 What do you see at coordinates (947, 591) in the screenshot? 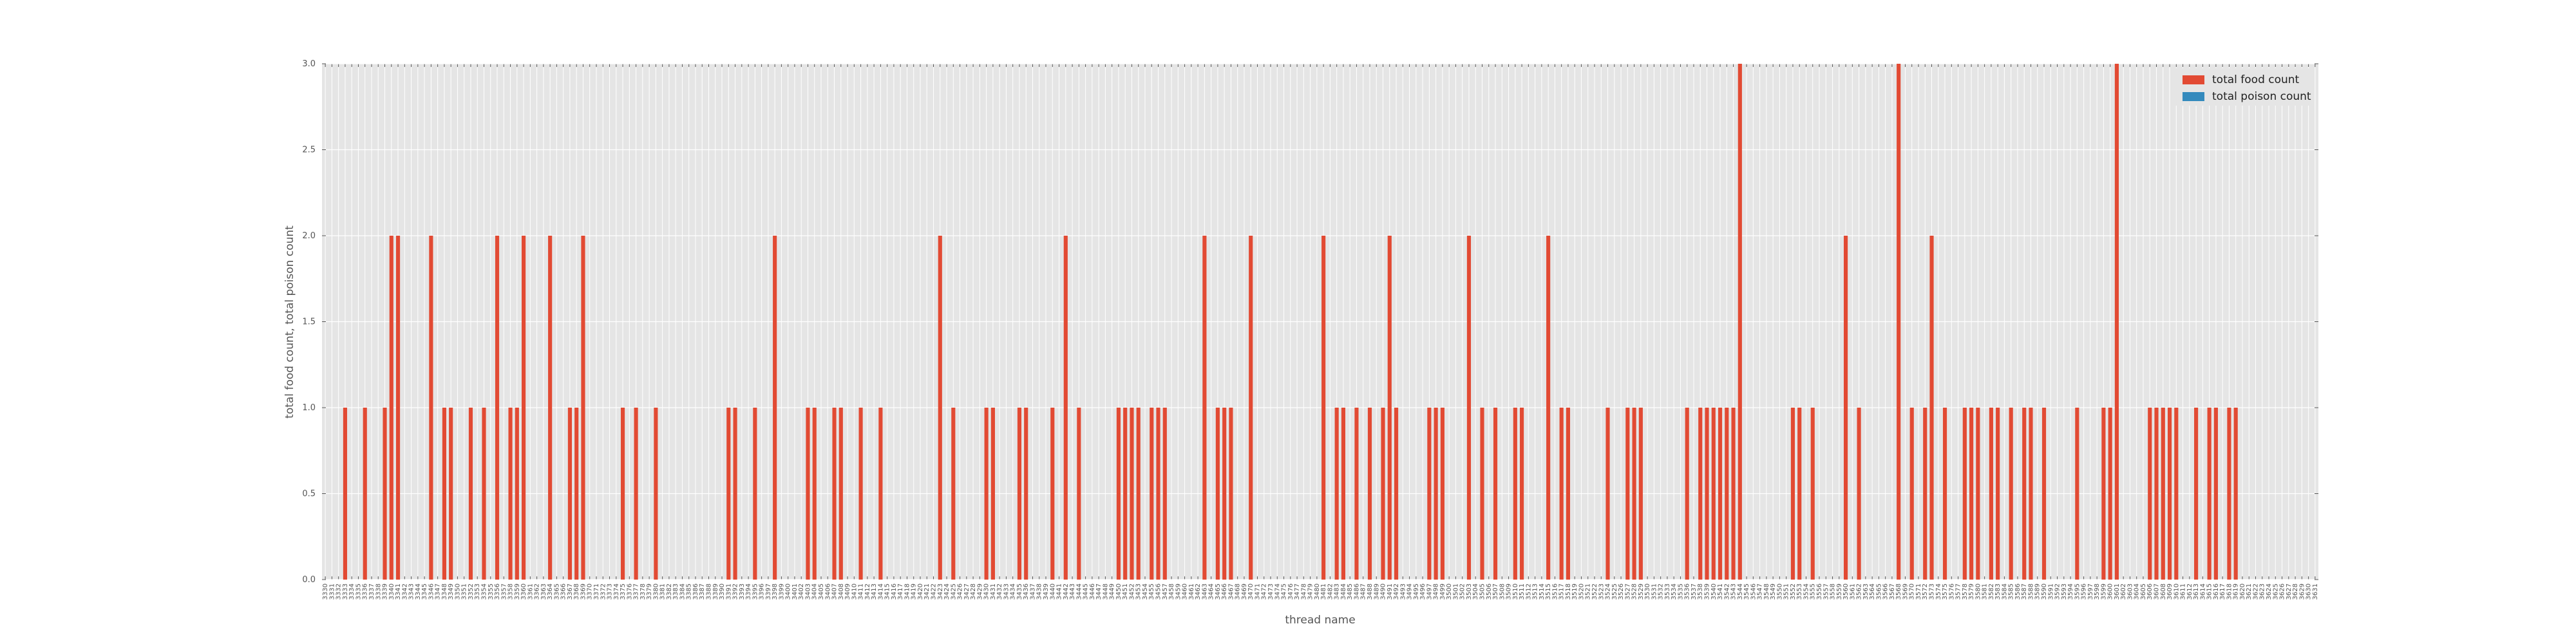
I see `x-tick-label: 3424` at bounding box center [947, 591].